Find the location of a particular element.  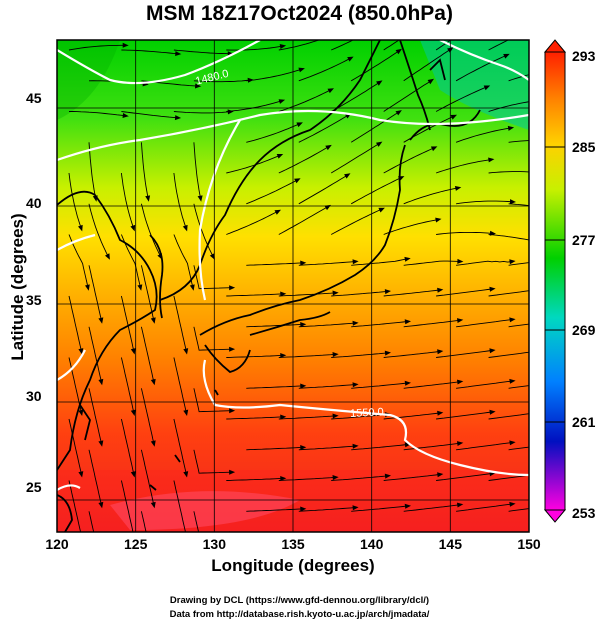

colorbar is located at coordinates (555, 281).